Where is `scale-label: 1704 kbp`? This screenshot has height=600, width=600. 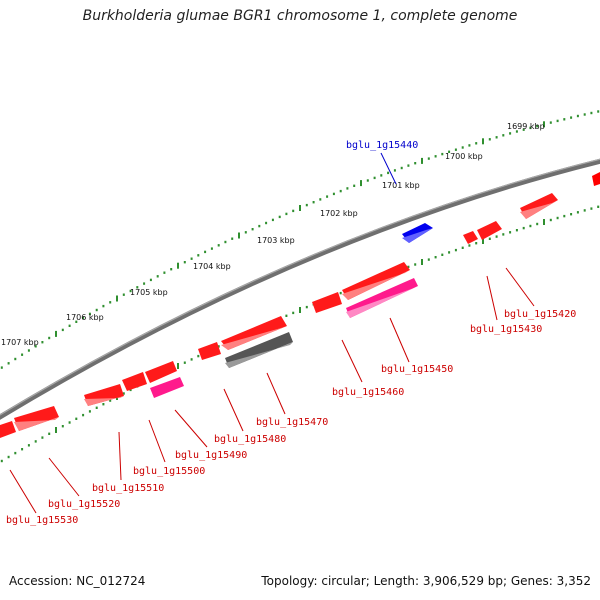 scale-label: 1704 kbp is located at coordinates (212, 266).